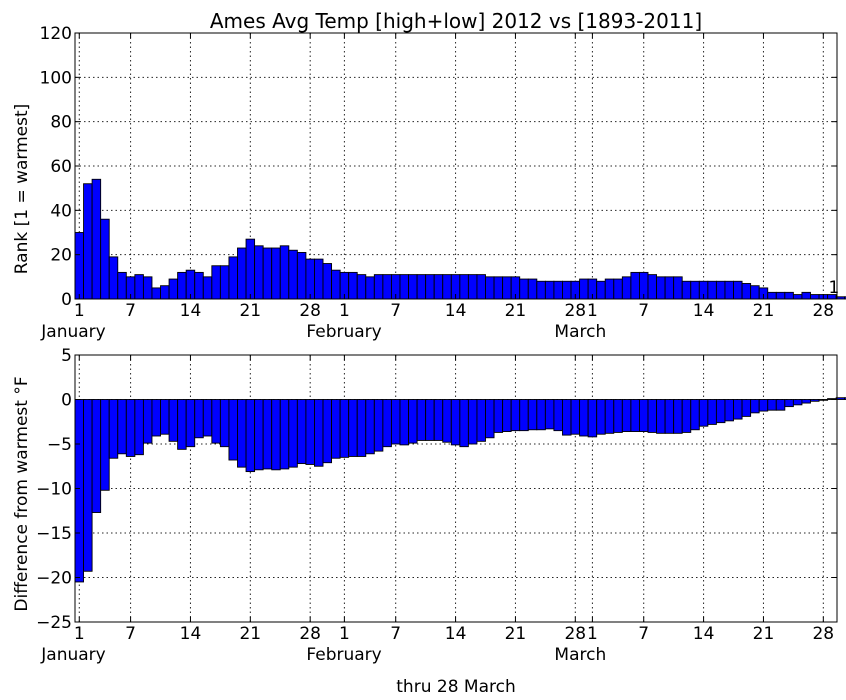 The width and height of the screenshot is (846, 700). What do you see at coordinates (66, 300) in the screenshot?
I see `y-tick-label: 0` at bounding box center [66, 300].